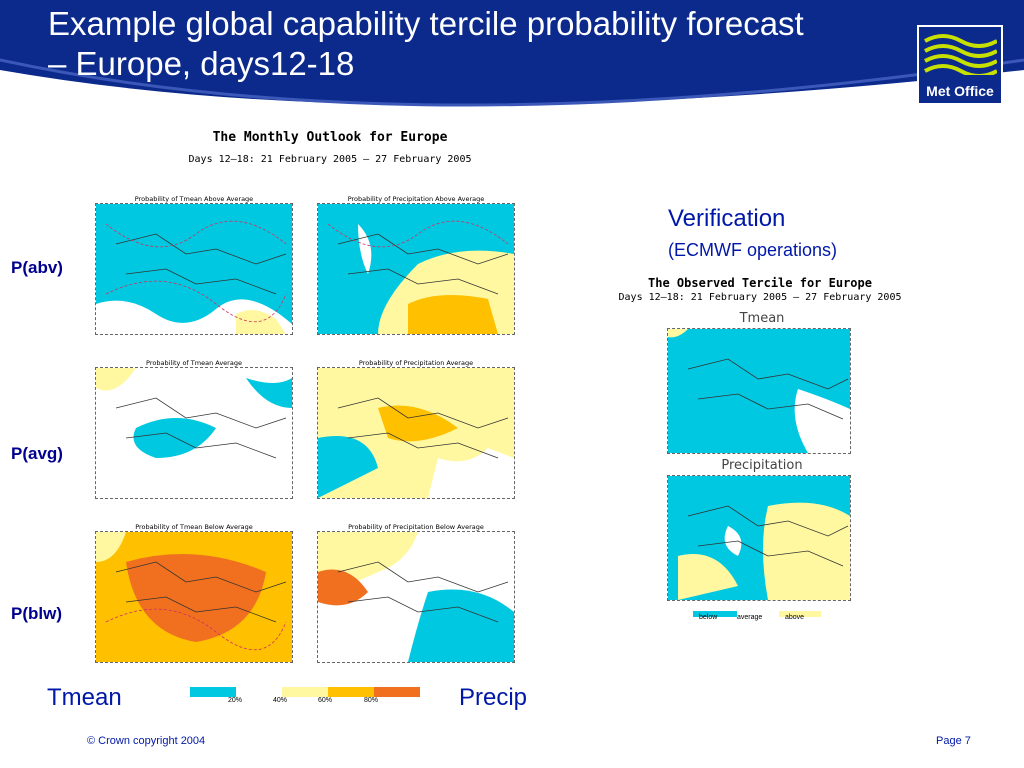 This screenshot has height=768, width=1024. What do you see at coordinates (493, 697) in the screenshot?
I see `bottom-label-precip: Precip` at bounding box center [493, 697].